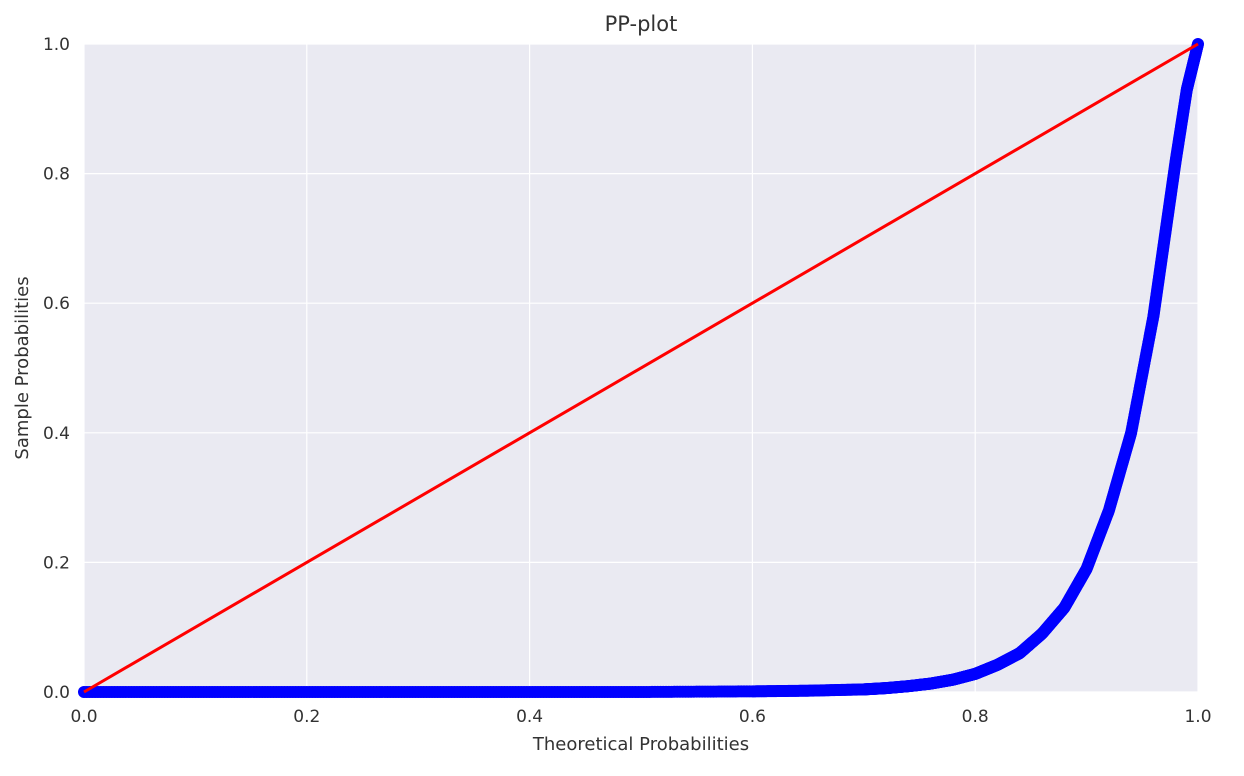 Image resolution: width=1244 pixels, height=776 pixels. Describe the element at coordinates (752, 717) in the screenshot. I see `x-tick-label: 0.6` at that location.